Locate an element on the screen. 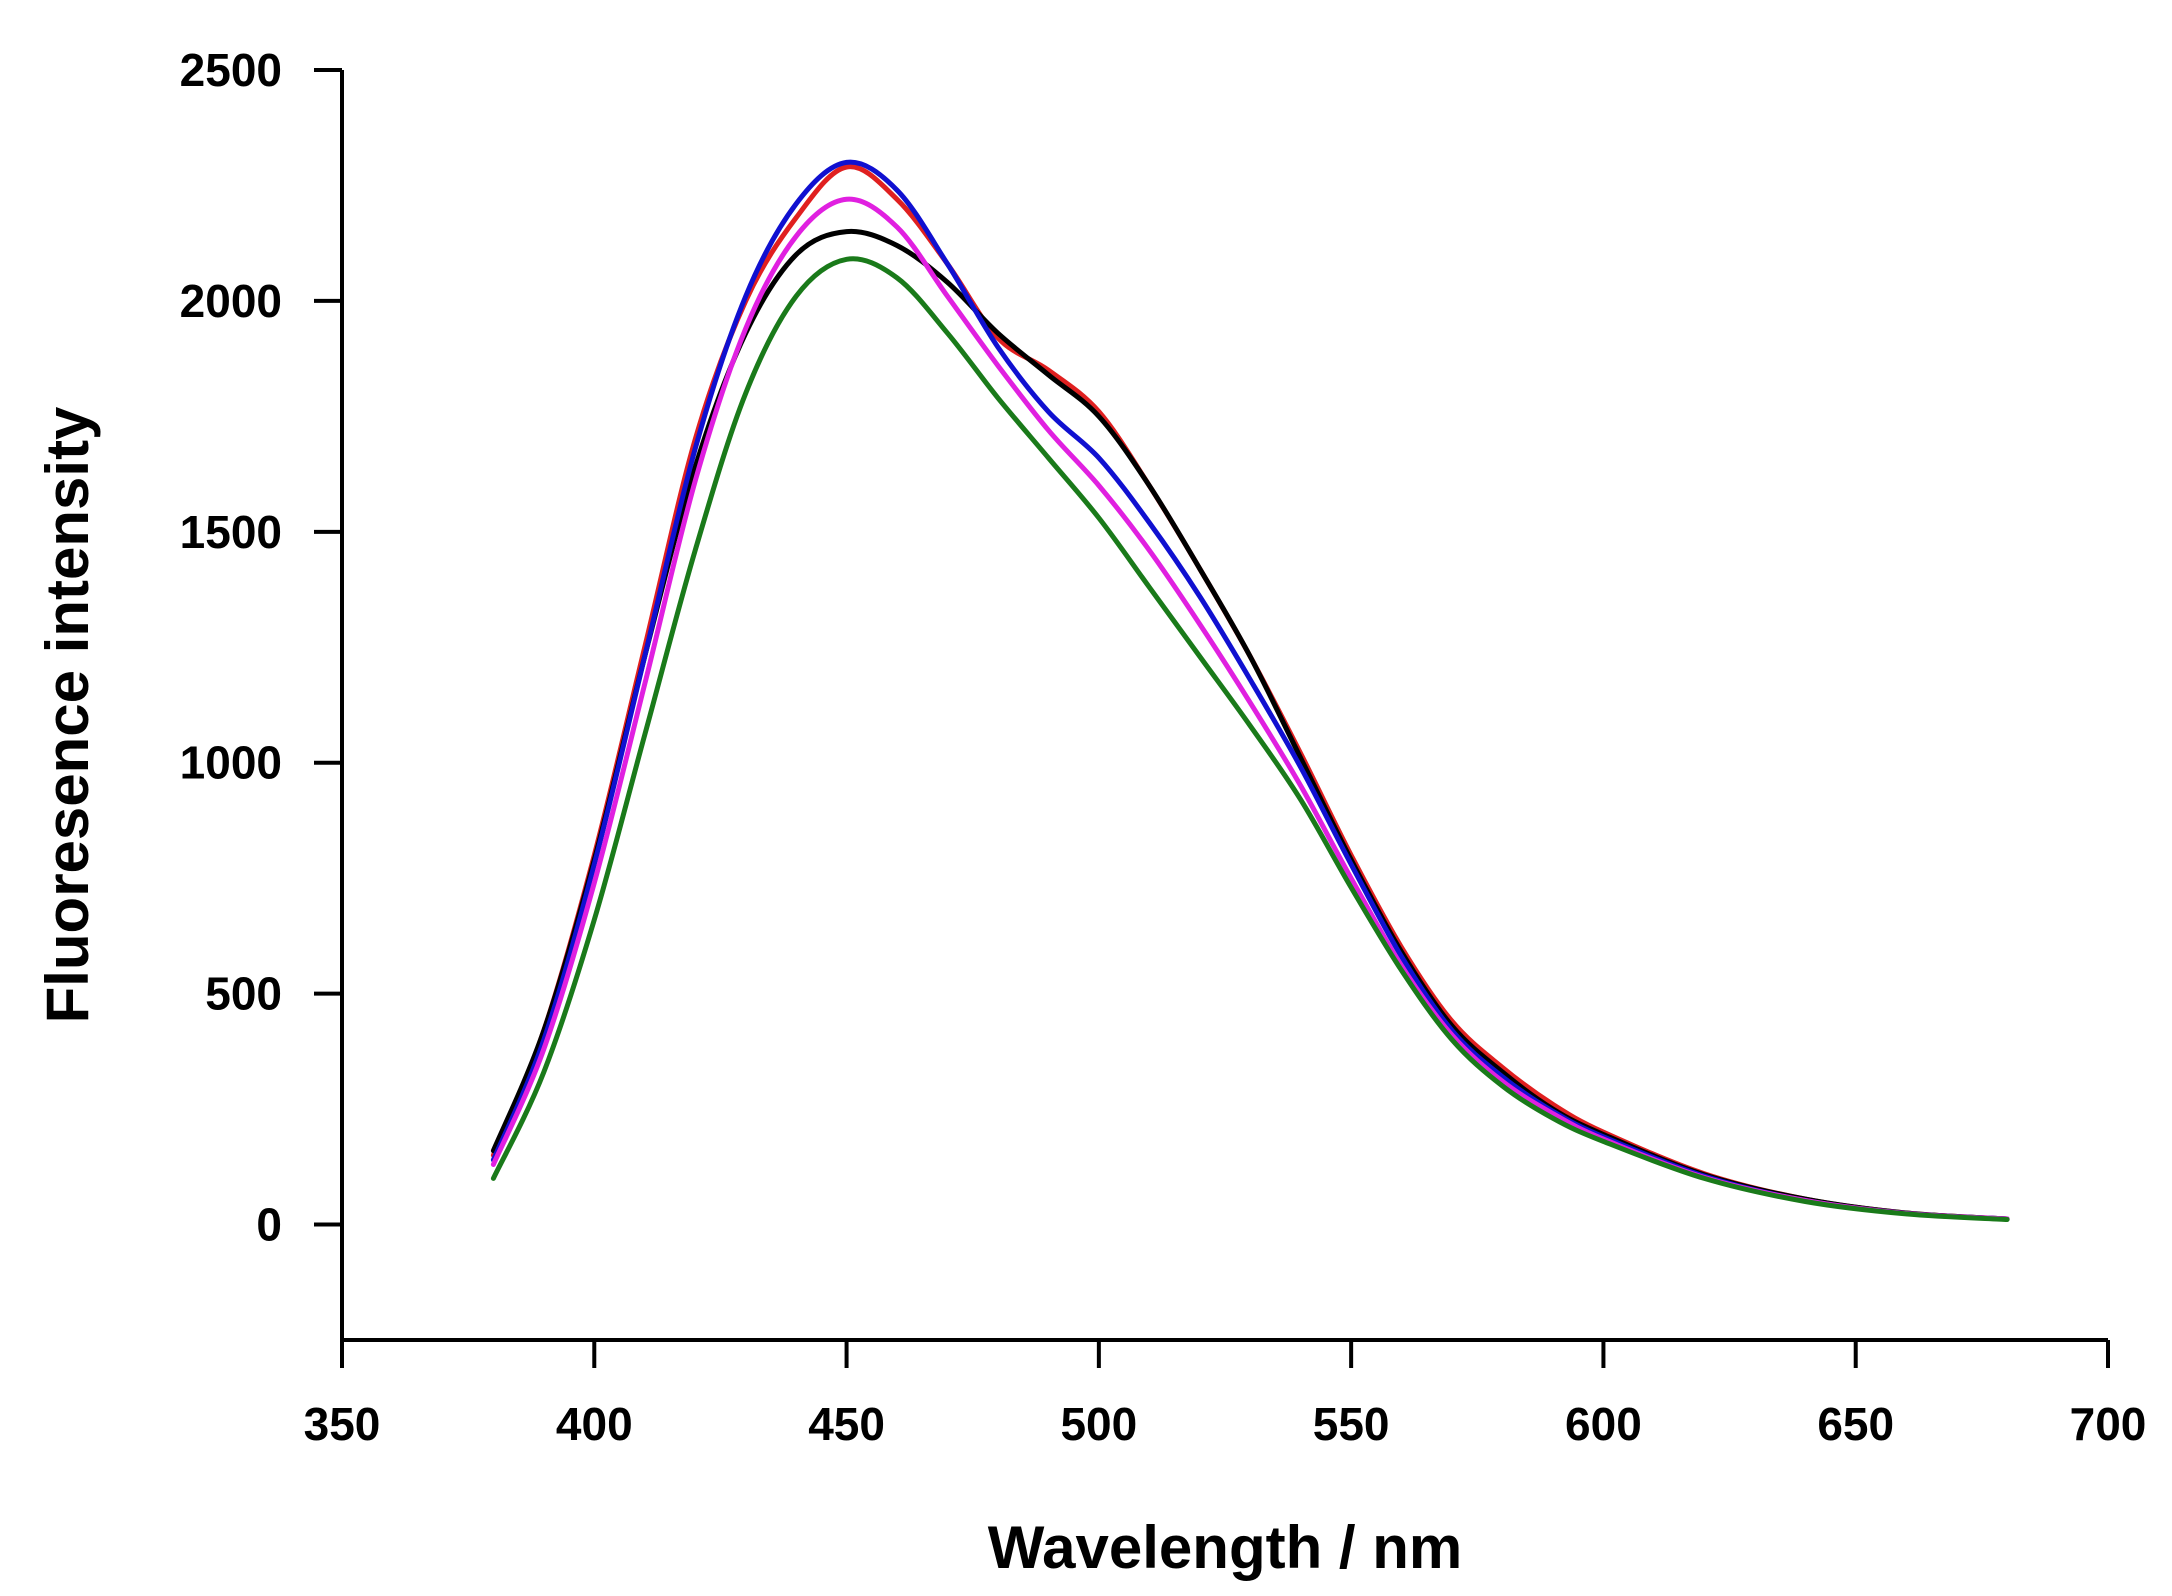 The width and height of the screenshot is (2172, 1596). y-tick-label: 2000 is located at coordinates (231, 301).